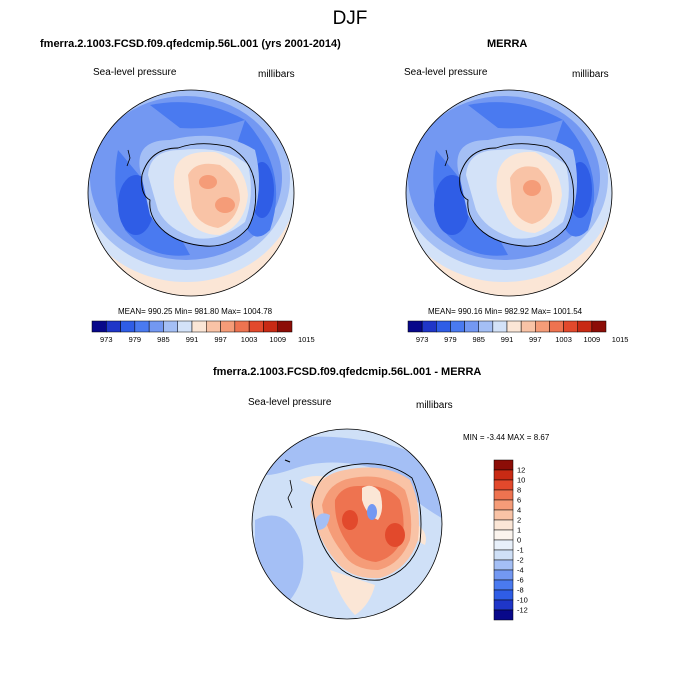  I want to click on reference-colorbar: 973 979 985 991 997 1003 1009 1015, so click(518, 332).